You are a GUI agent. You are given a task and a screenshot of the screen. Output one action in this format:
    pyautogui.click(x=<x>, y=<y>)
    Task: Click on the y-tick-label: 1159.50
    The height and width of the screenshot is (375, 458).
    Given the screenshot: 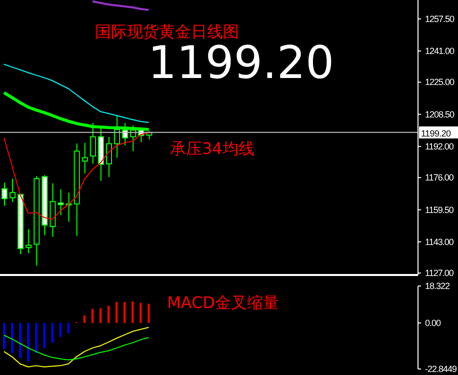 What is the action you would take?
    pyautogui.click(x=439, y=209)
    